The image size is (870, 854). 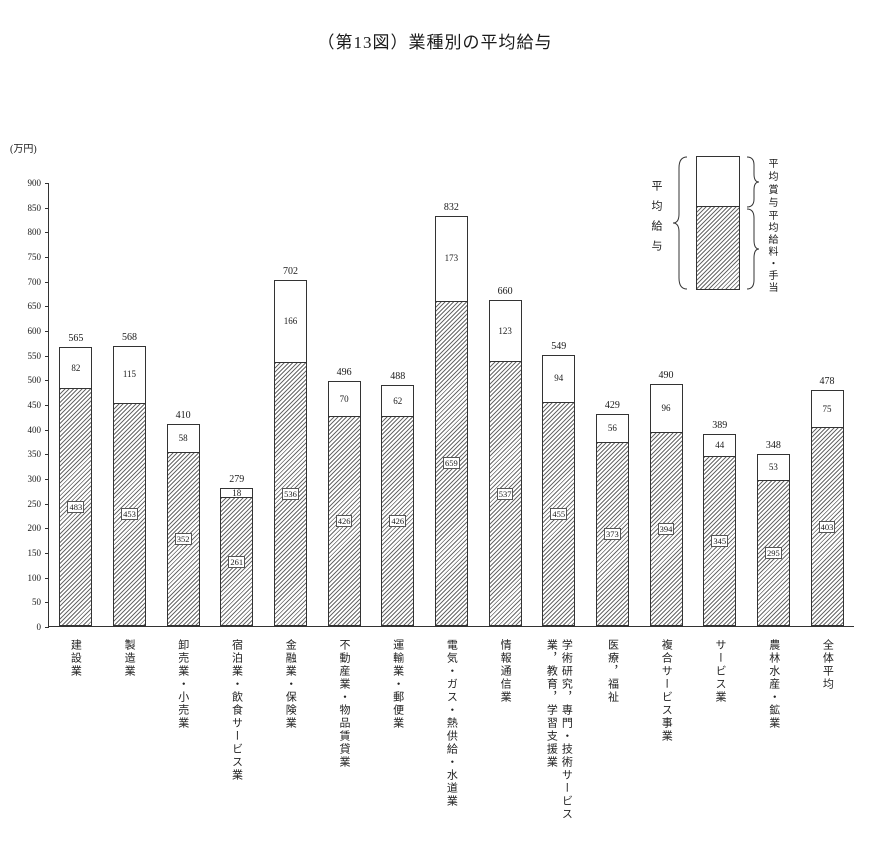 I want to click on bar-11: 429 56 373, so click(x=612, y=513).